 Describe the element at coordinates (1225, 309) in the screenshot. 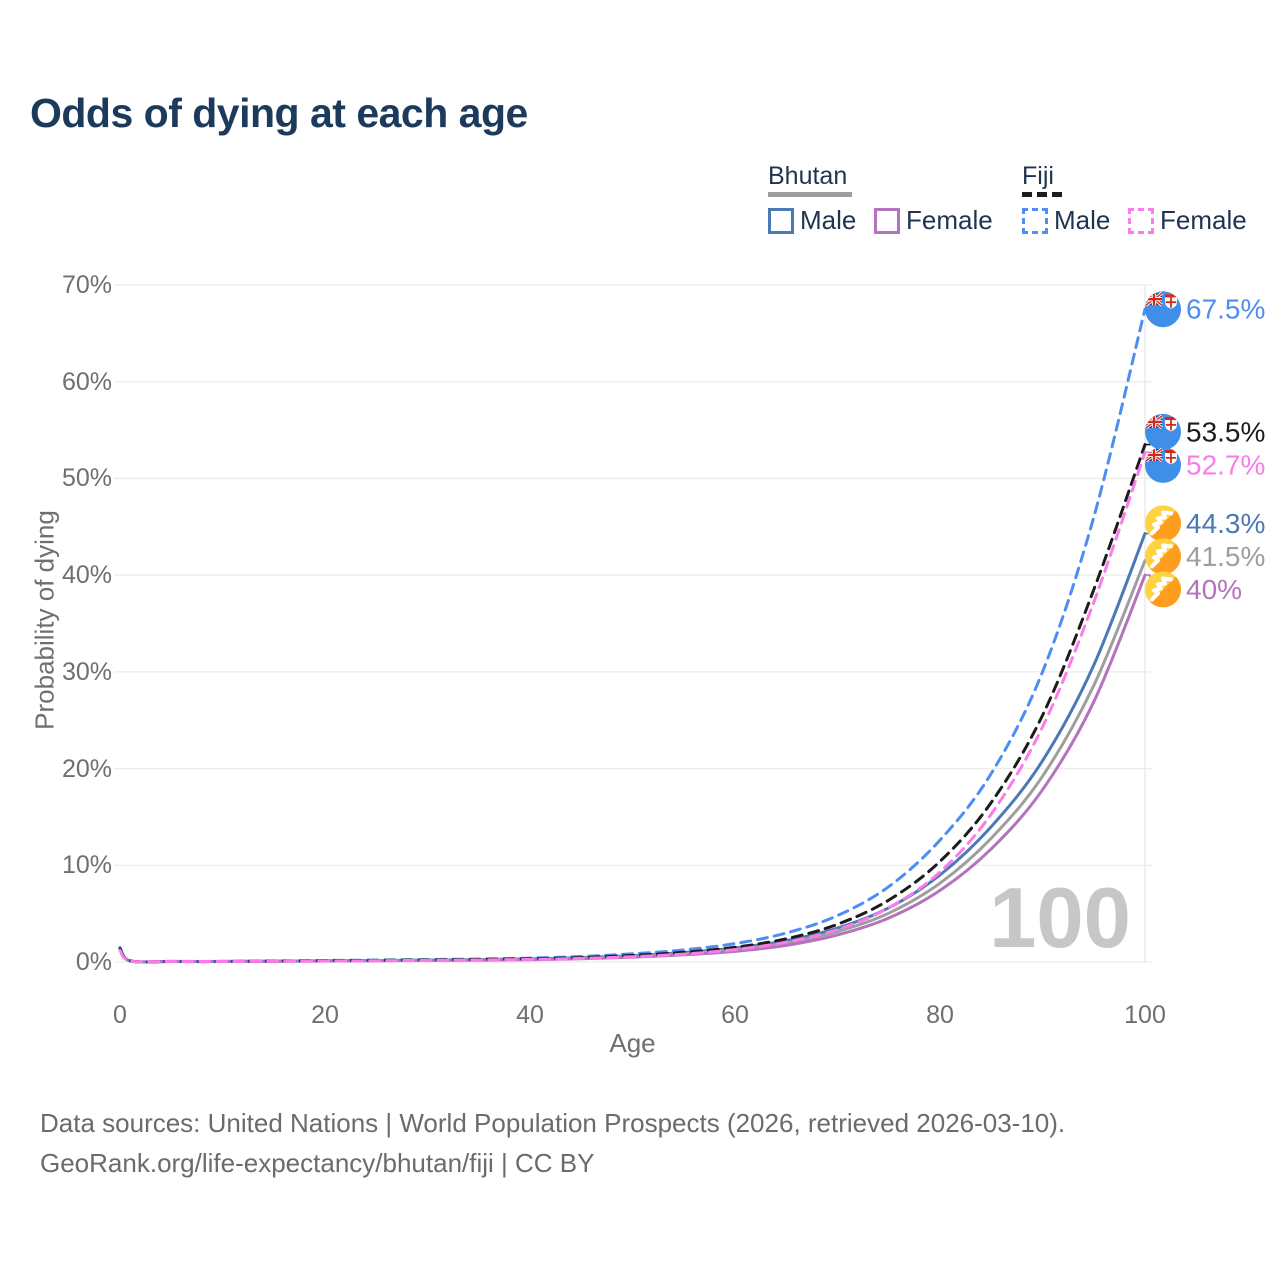

I see `end-value-label-fiji-male: 67.5%` at that location.